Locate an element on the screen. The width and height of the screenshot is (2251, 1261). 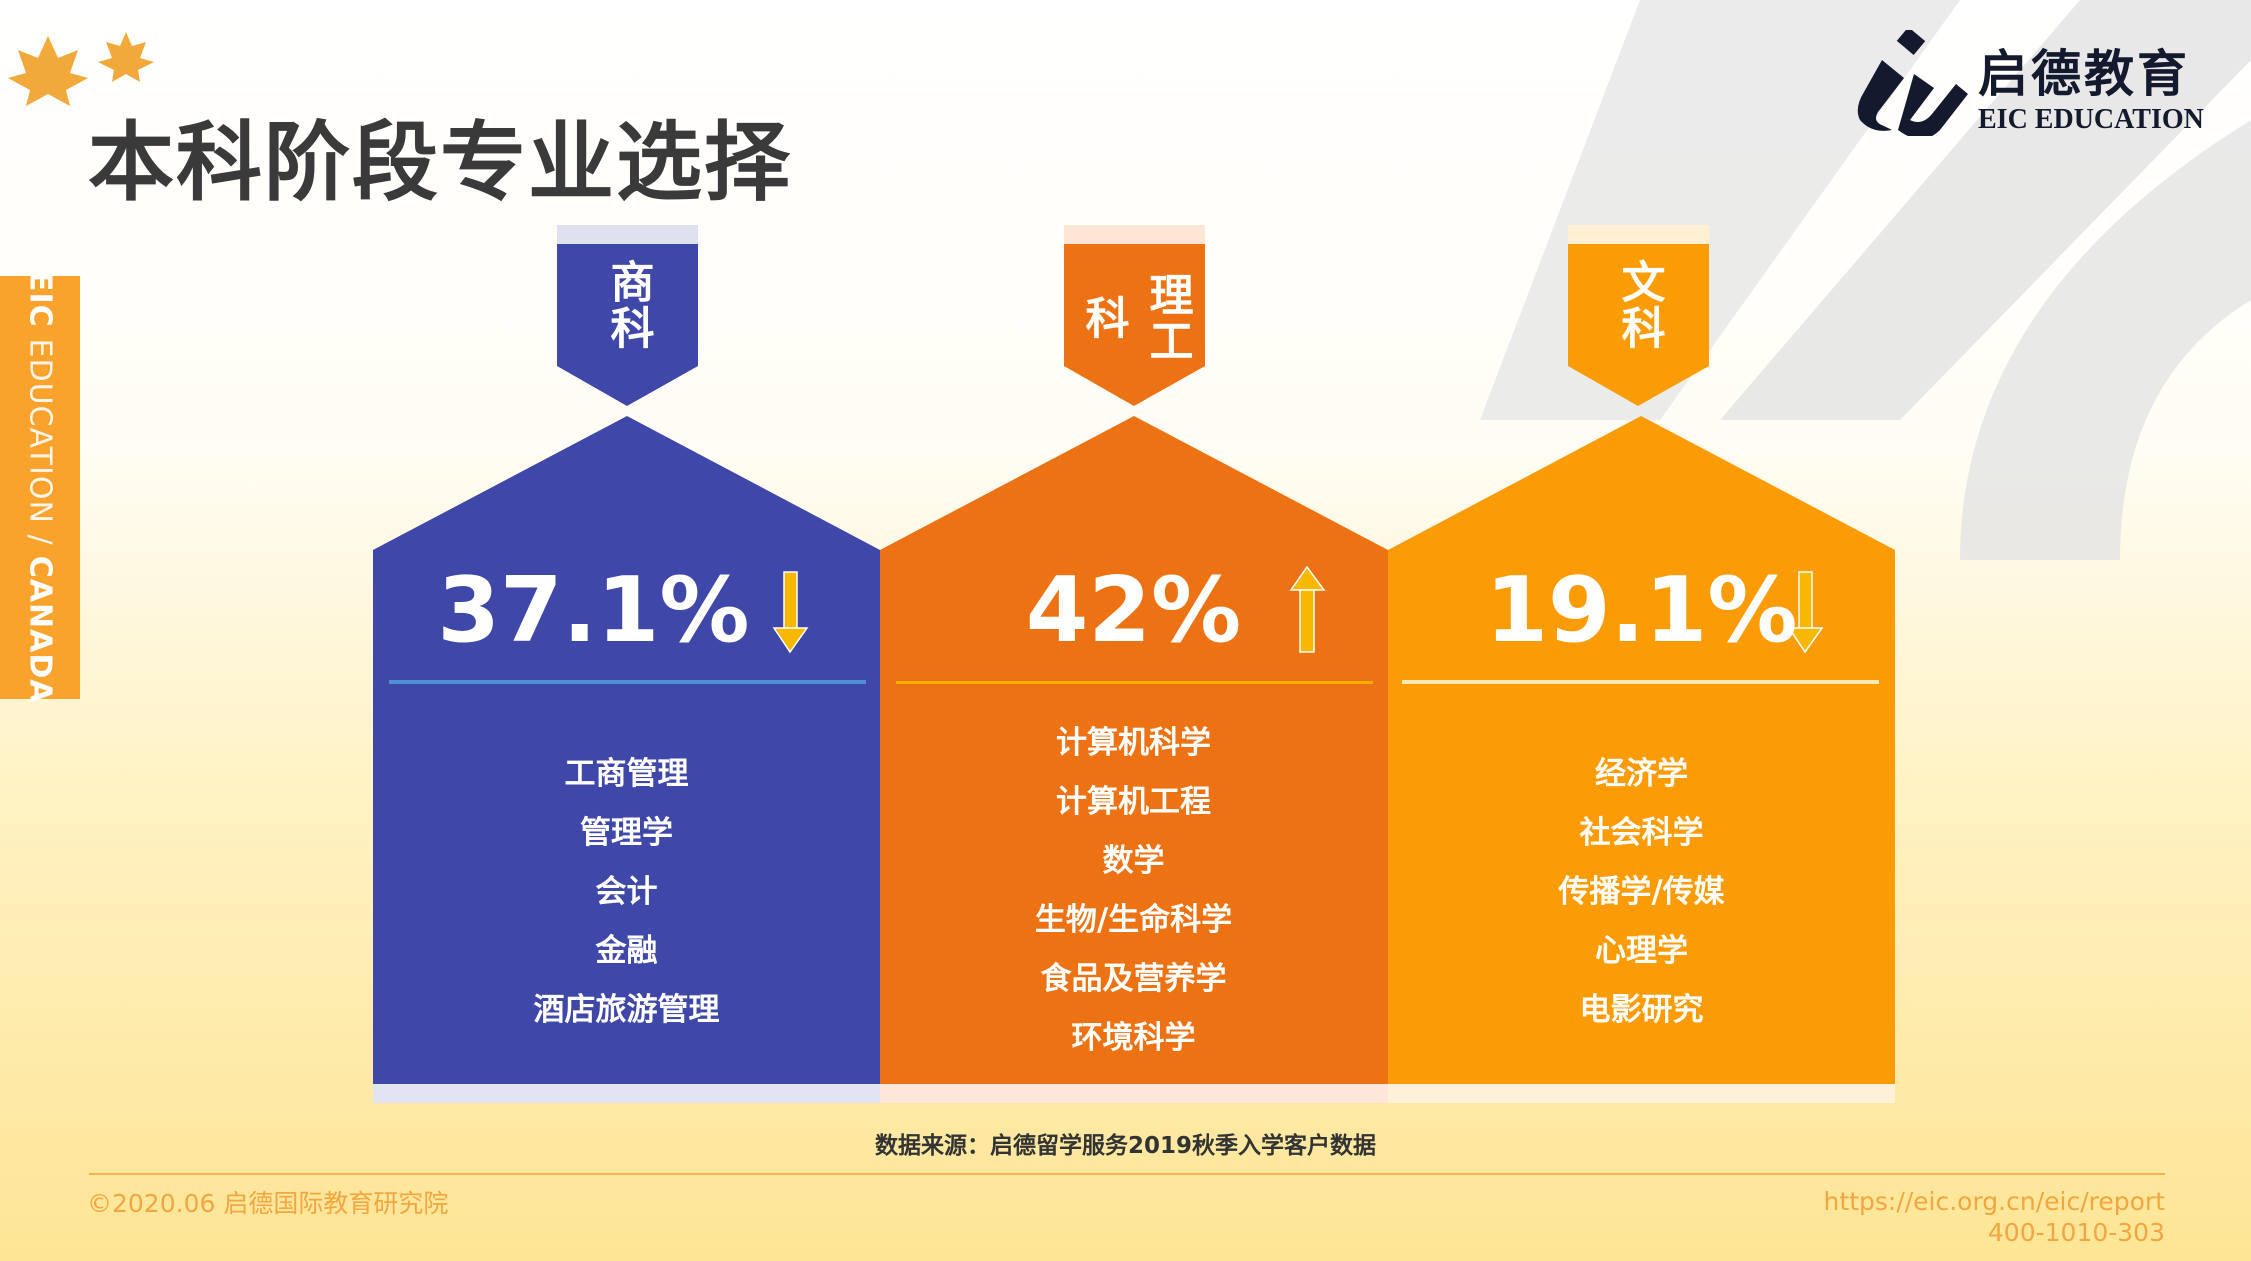
side-brand-tab: EIC EDUCATION / CANADA is located at coordinates (40, 487).